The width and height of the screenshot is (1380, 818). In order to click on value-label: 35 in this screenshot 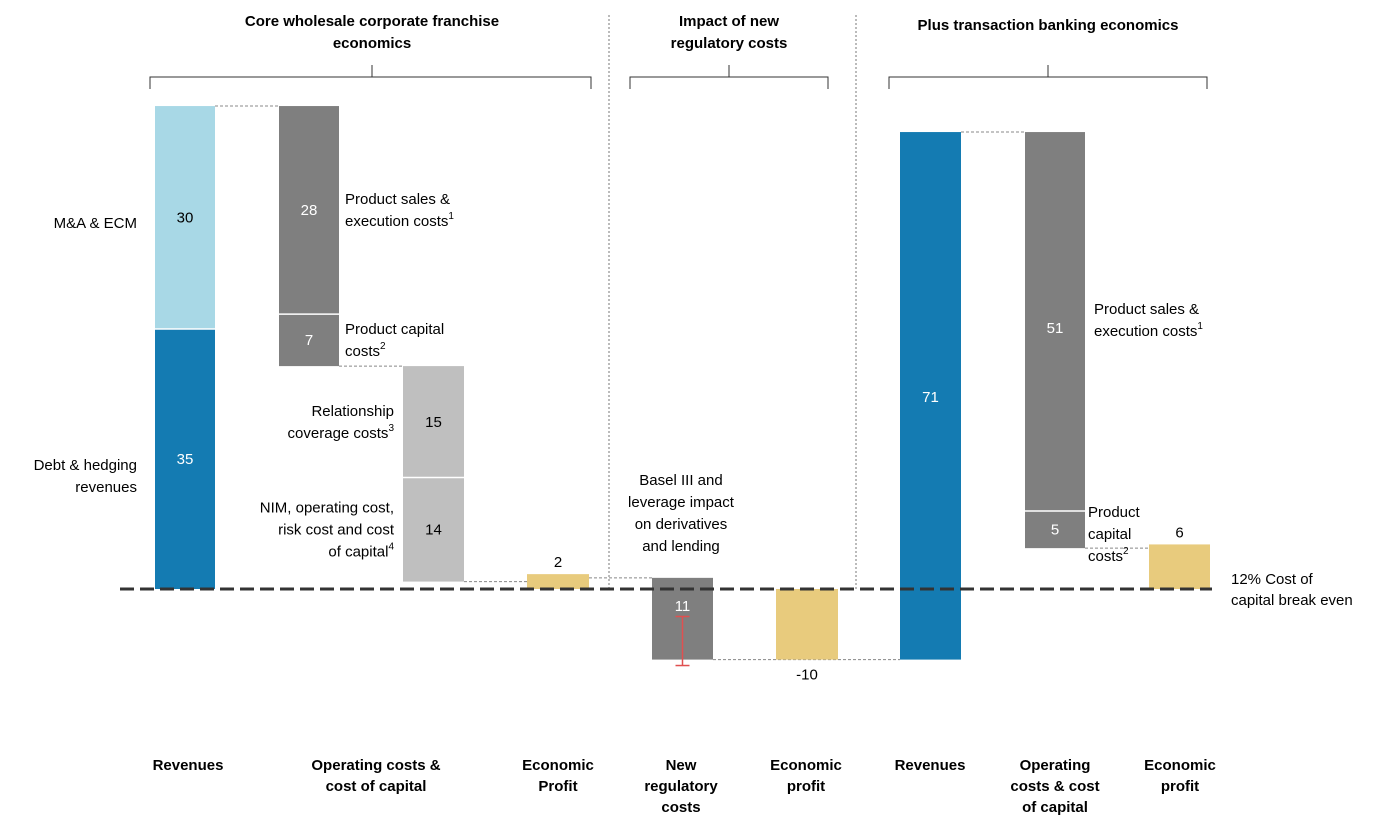, I will do `click(185, 459)`.